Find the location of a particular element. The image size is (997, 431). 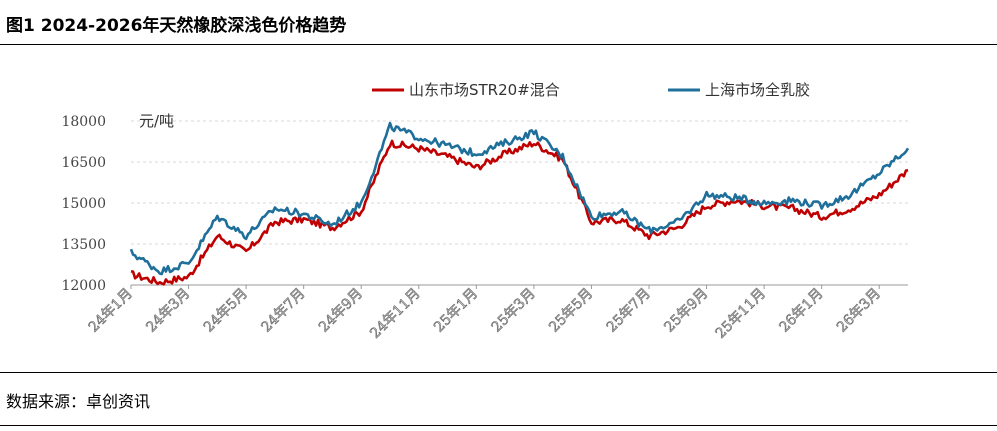

y-tick-label: 13500 is located at coordinates (83, 245).